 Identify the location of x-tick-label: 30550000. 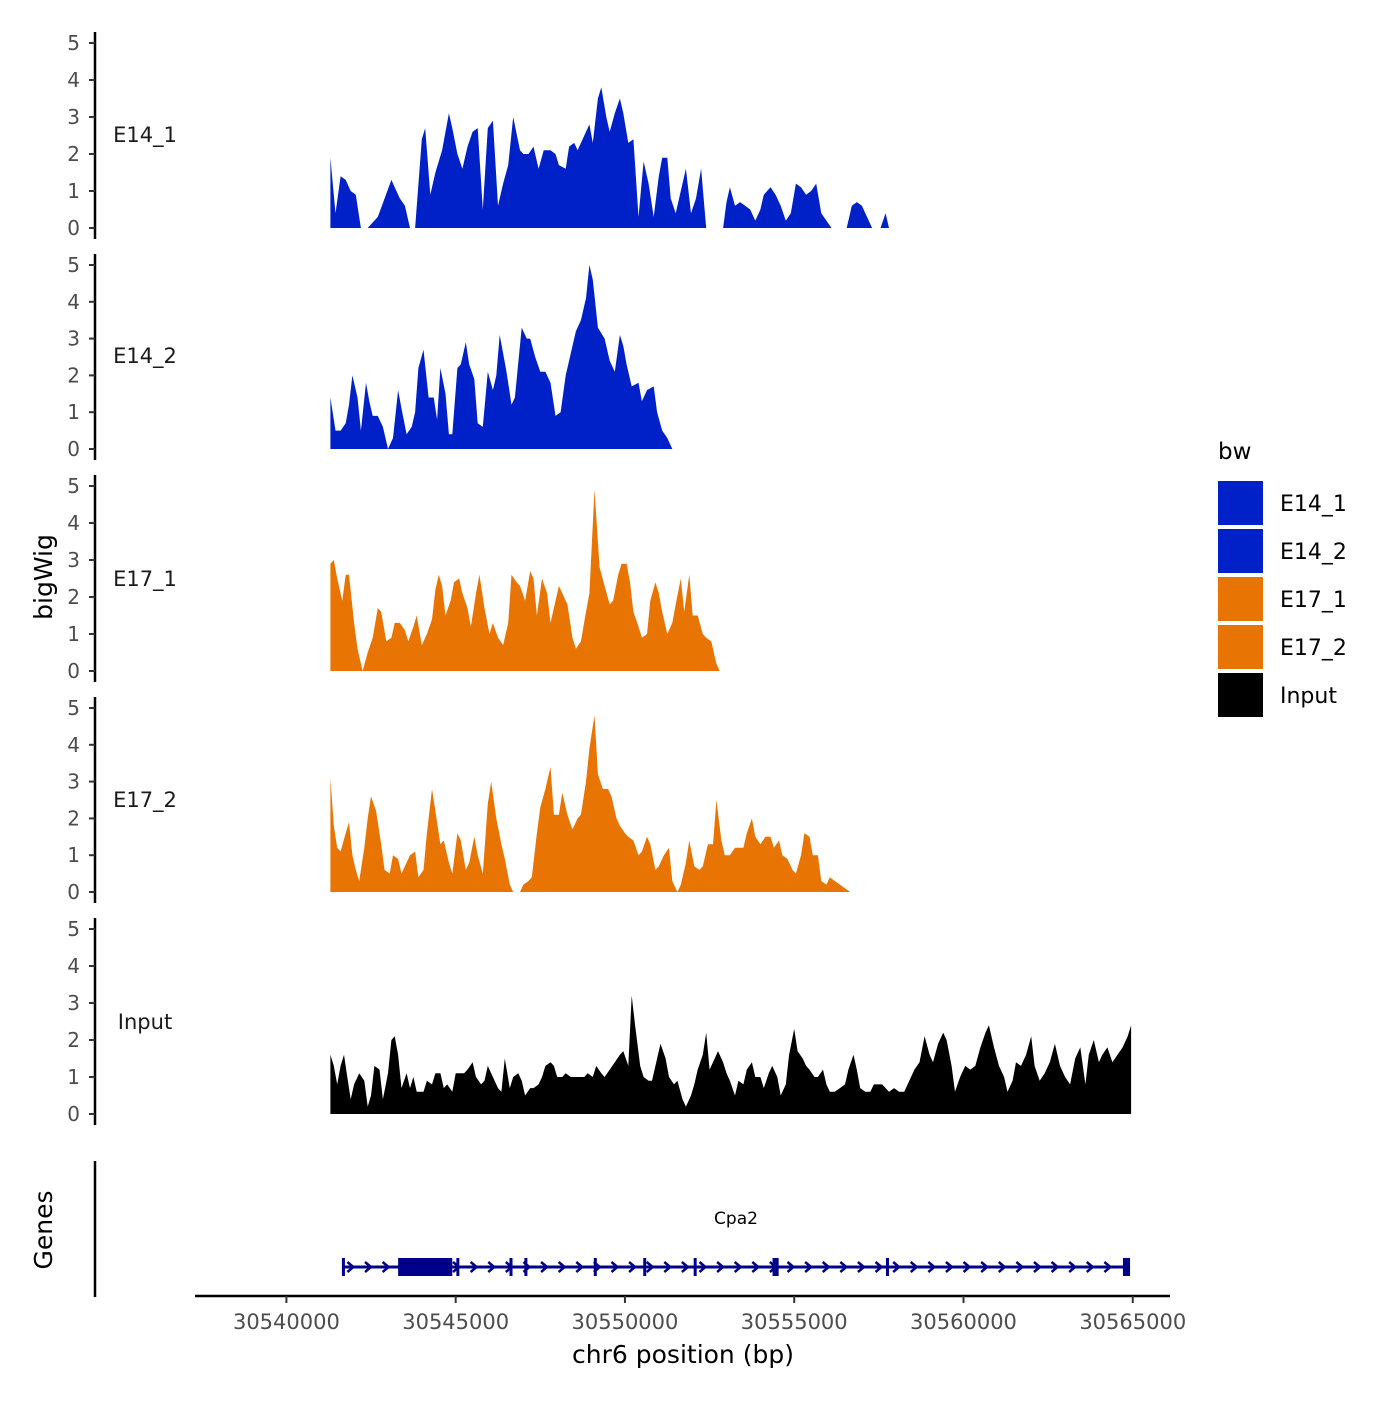
(625, 1322).